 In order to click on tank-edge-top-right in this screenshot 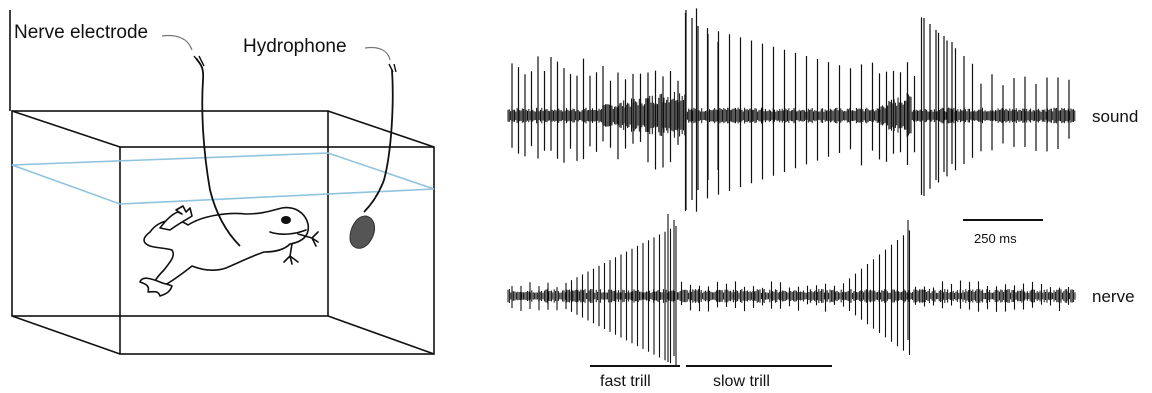, I will do `click(381, 129)`.